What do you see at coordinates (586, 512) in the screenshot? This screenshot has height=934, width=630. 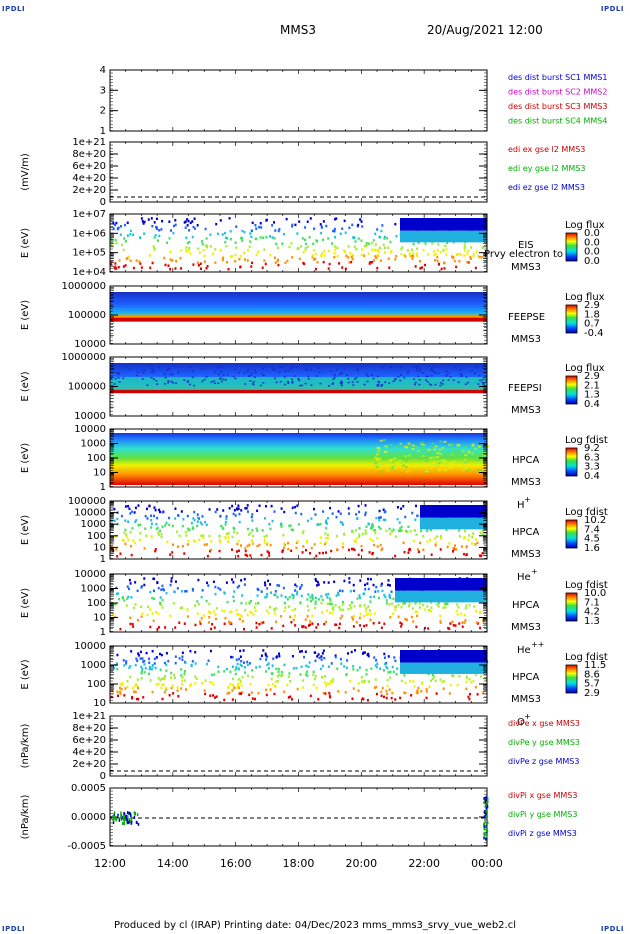 I see `colorbar-title: Log fdist` at bounding box center [586, 512].